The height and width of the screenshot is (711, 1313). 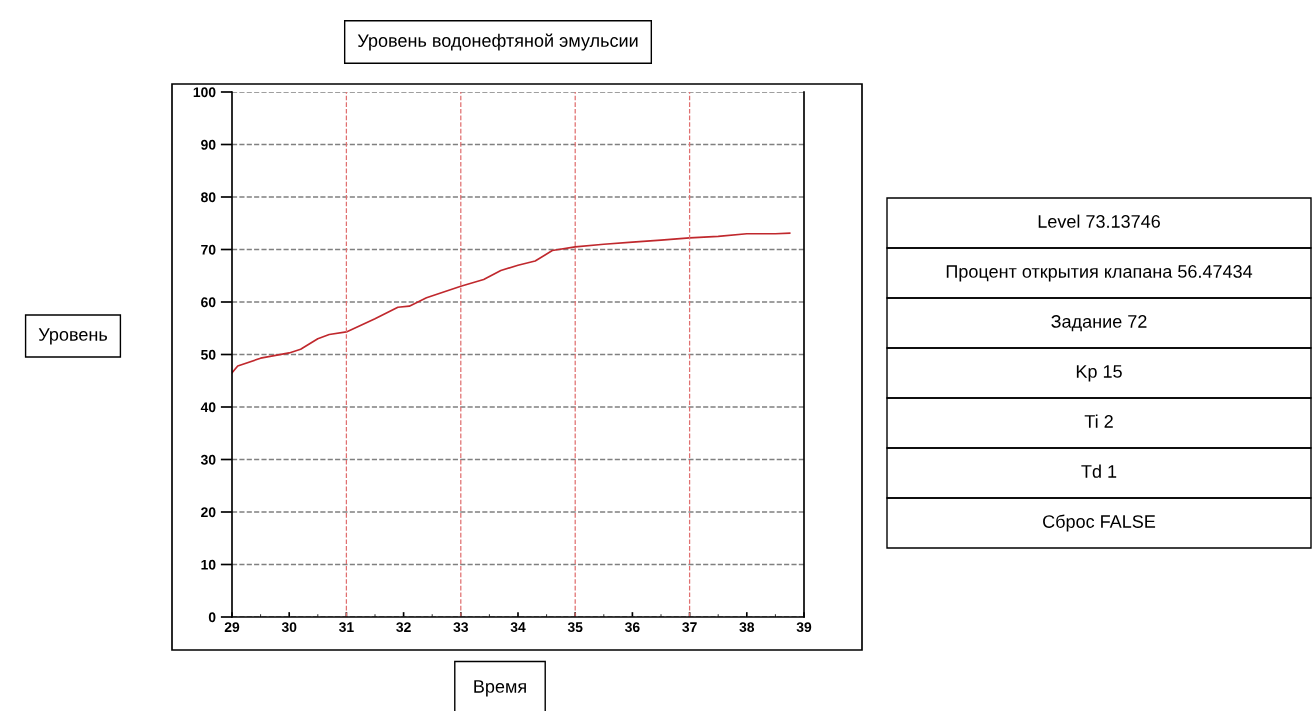 What do you see at coordinates (208, 302) in the screenshot?
I see `y-tick-label: 60` at bounding box center [208, 302].